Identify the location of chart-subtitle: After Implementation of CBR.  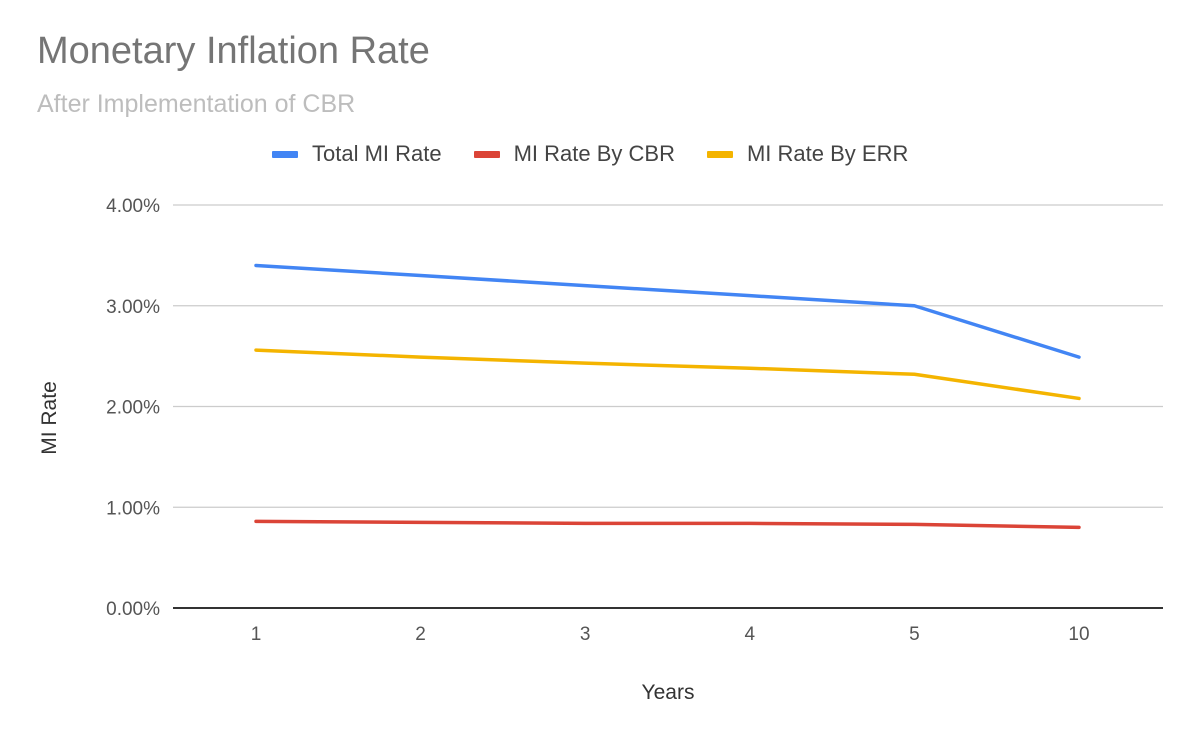
(196, 104).